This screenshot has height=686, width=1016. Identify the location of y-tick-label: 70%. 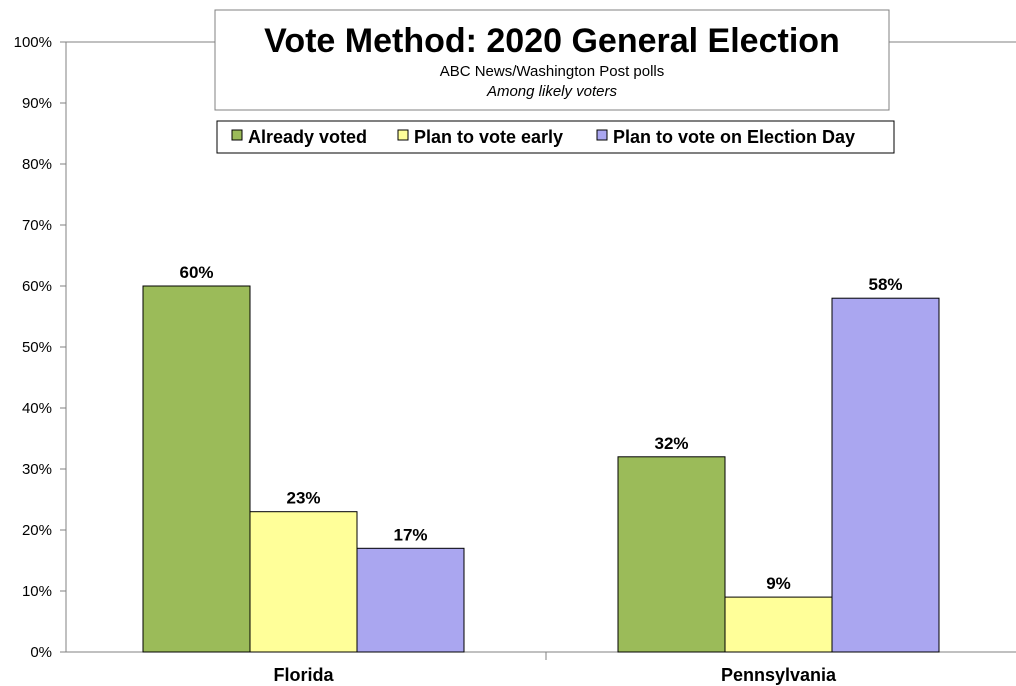
(37, 225).